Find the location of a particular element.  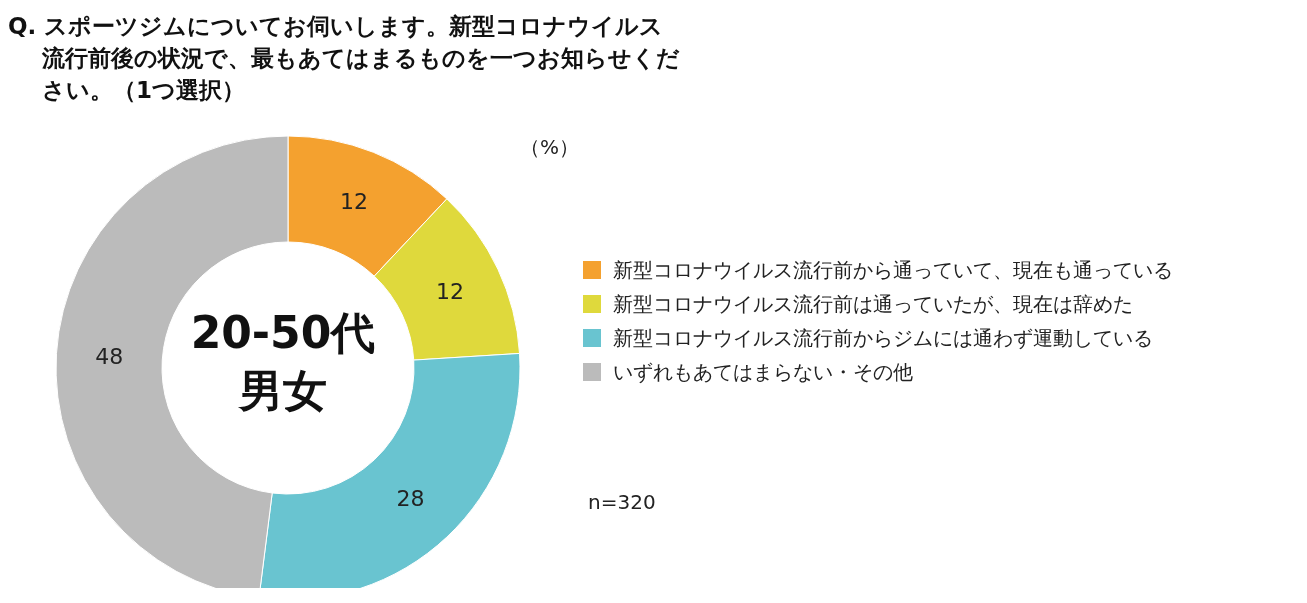

legend-label: 新型コロナウイルス流行前は通っていたが、現在は辞めた is located at coordinates (873, 304).